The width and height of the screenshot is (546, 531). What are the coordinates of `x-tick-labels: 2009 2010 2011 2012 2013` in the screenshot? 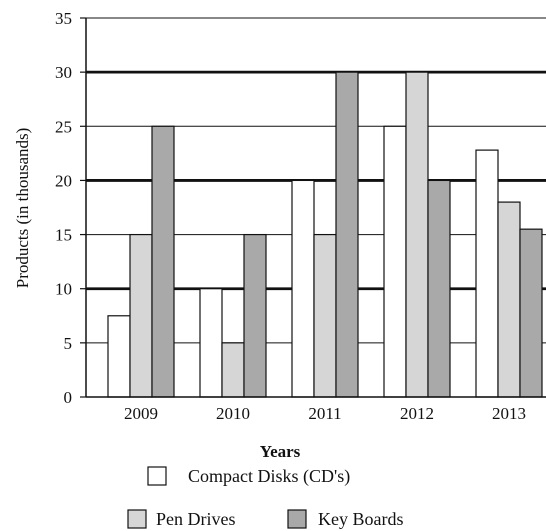 It's located at (325, 413).